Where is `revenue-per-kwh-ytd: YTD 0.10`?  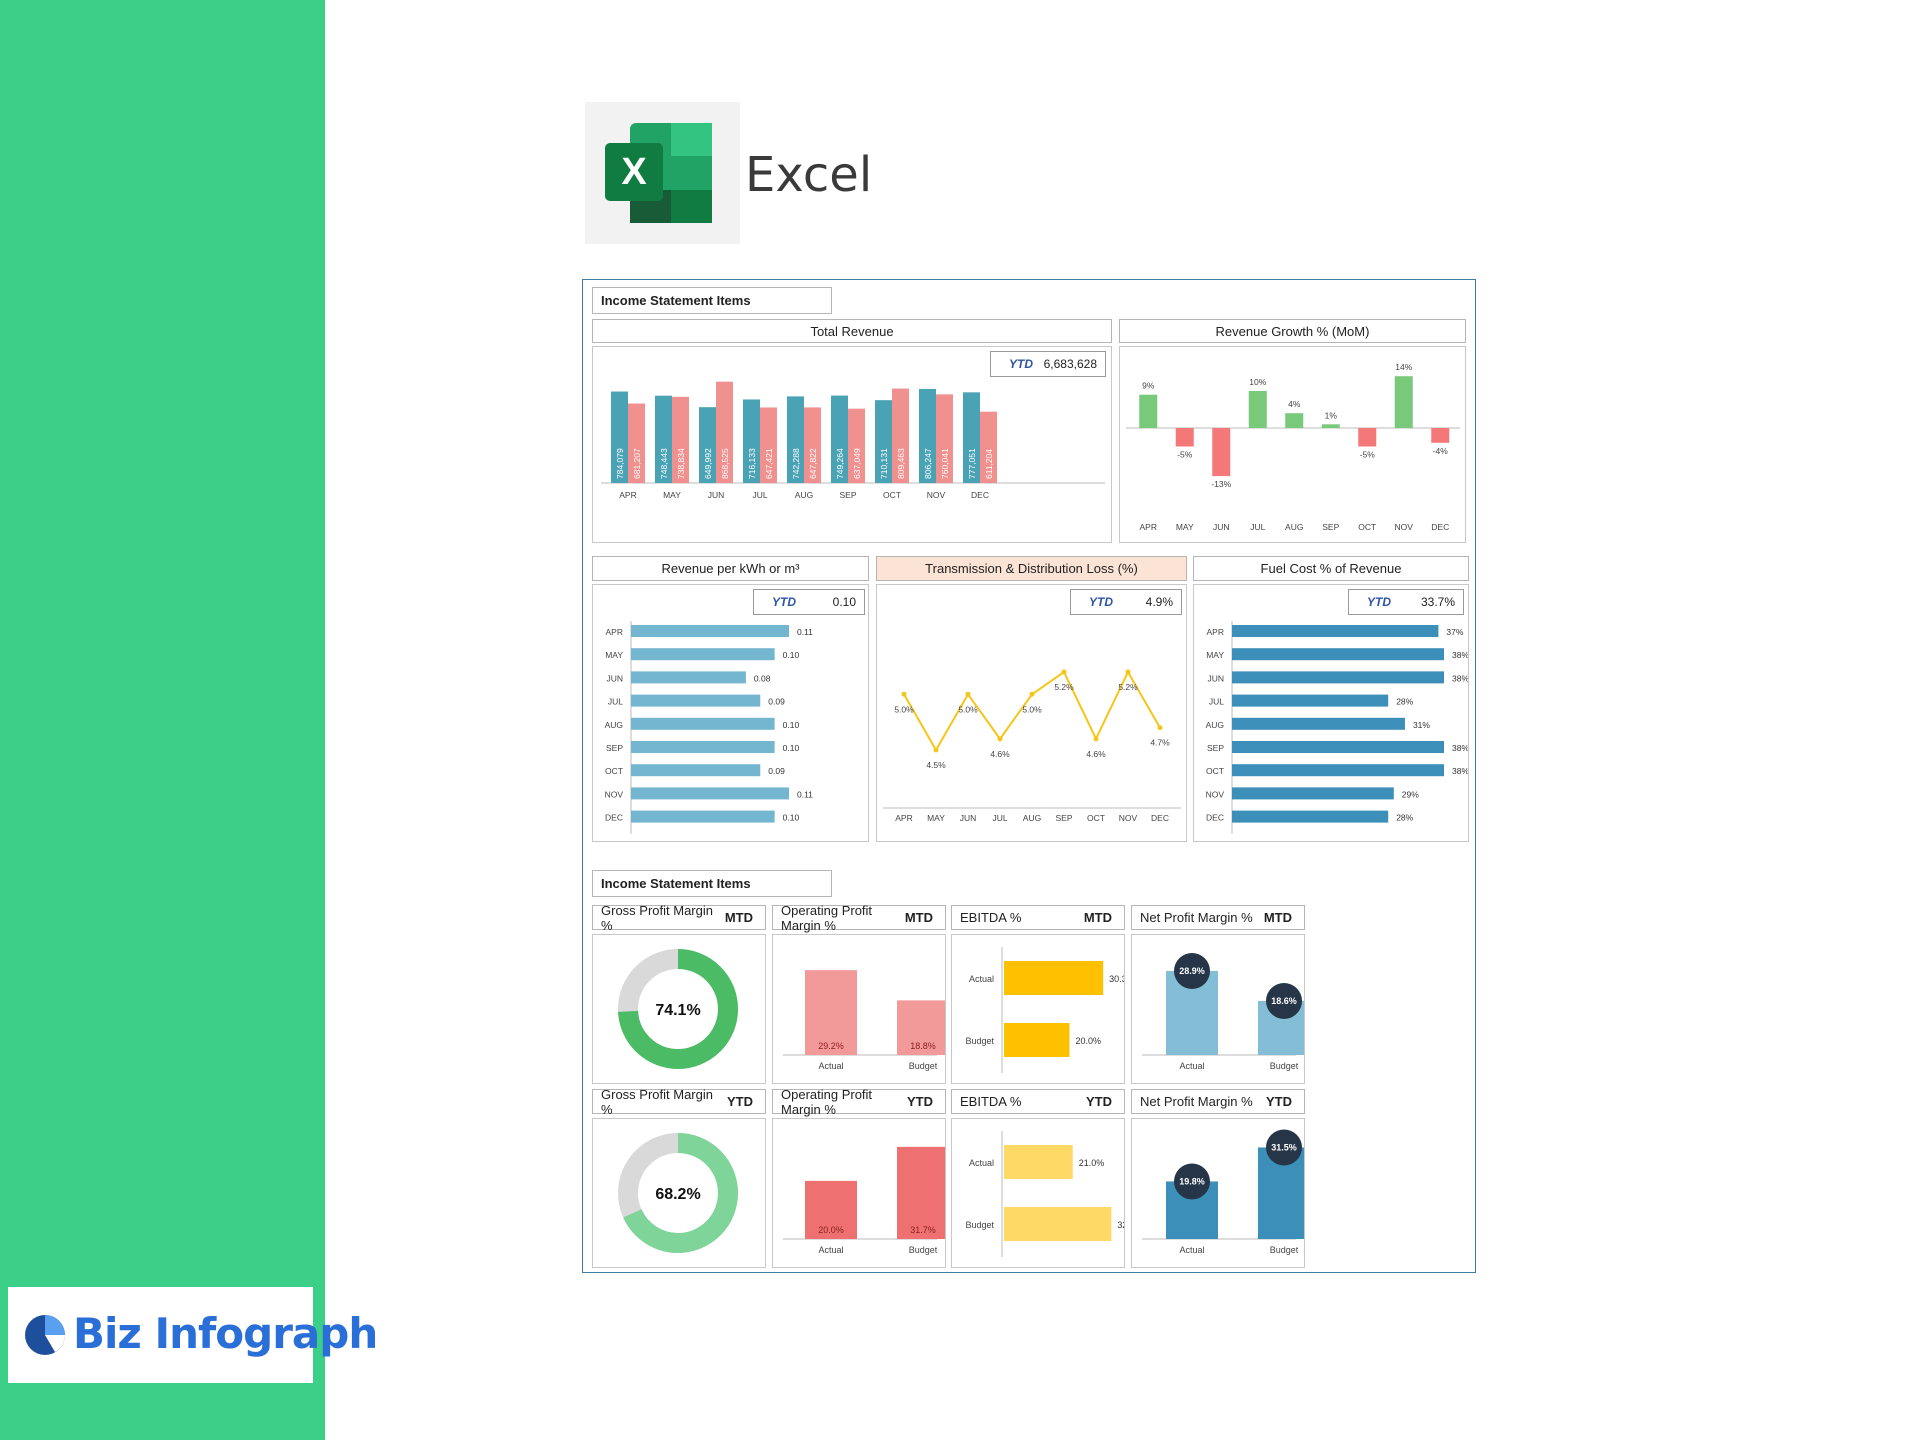
revenue-per-kwh-ytd: YTD 0.10 is located at coordinates (809, 602).